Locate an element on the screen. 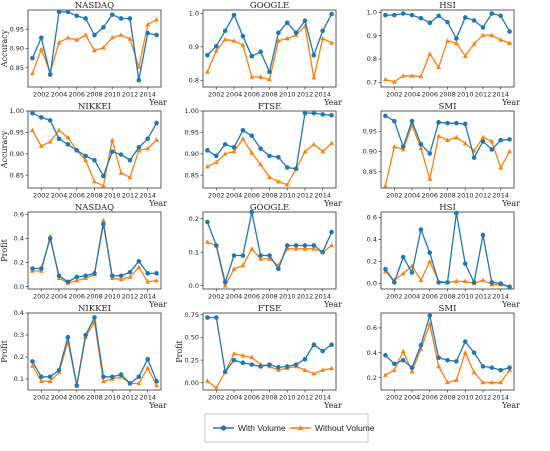  panel-title: FTSE is located at coordinates (270, 309).